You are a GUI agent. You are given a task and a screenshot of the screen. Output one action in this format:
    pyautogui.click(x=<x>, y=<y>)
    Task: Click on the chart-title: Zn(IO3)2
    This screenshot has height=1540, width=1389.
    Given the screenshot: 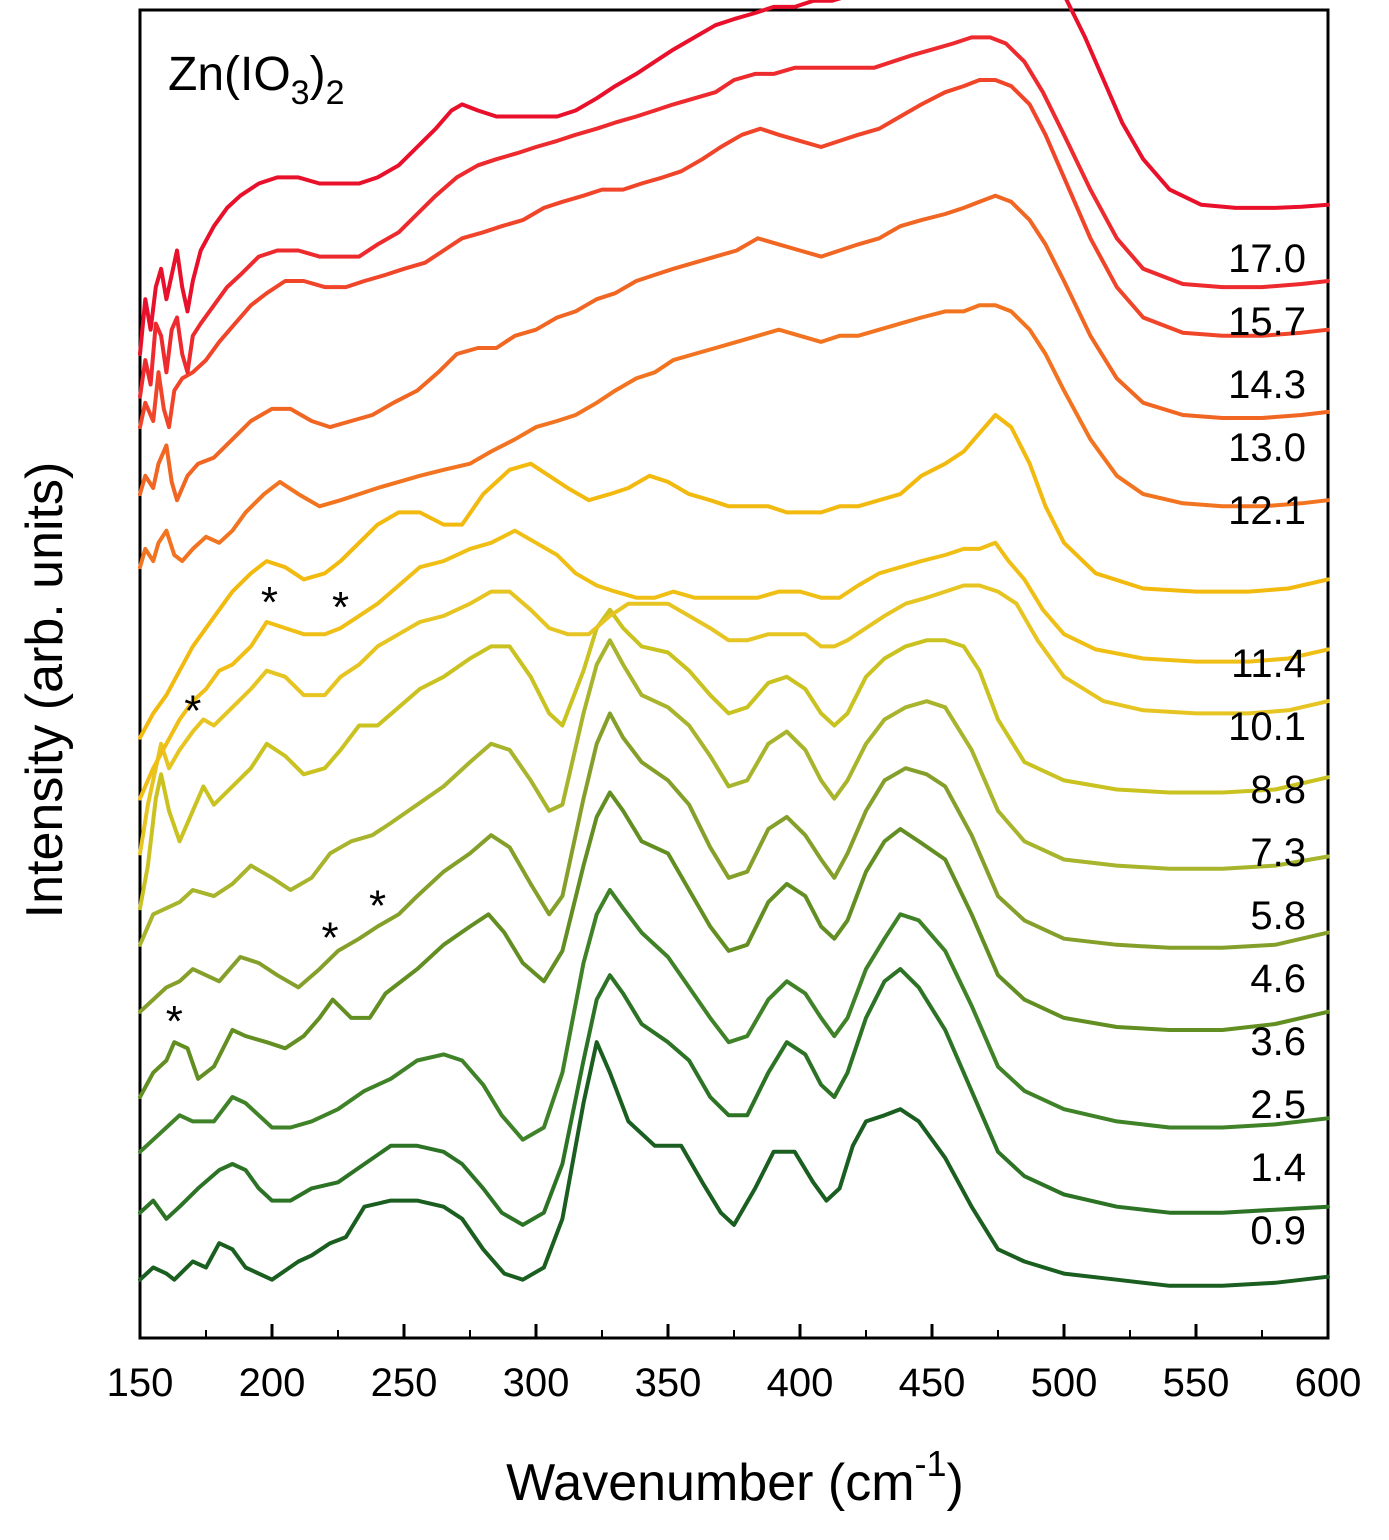 What is the action you would take?
    pyautogui.click(x=256, y=80)
    